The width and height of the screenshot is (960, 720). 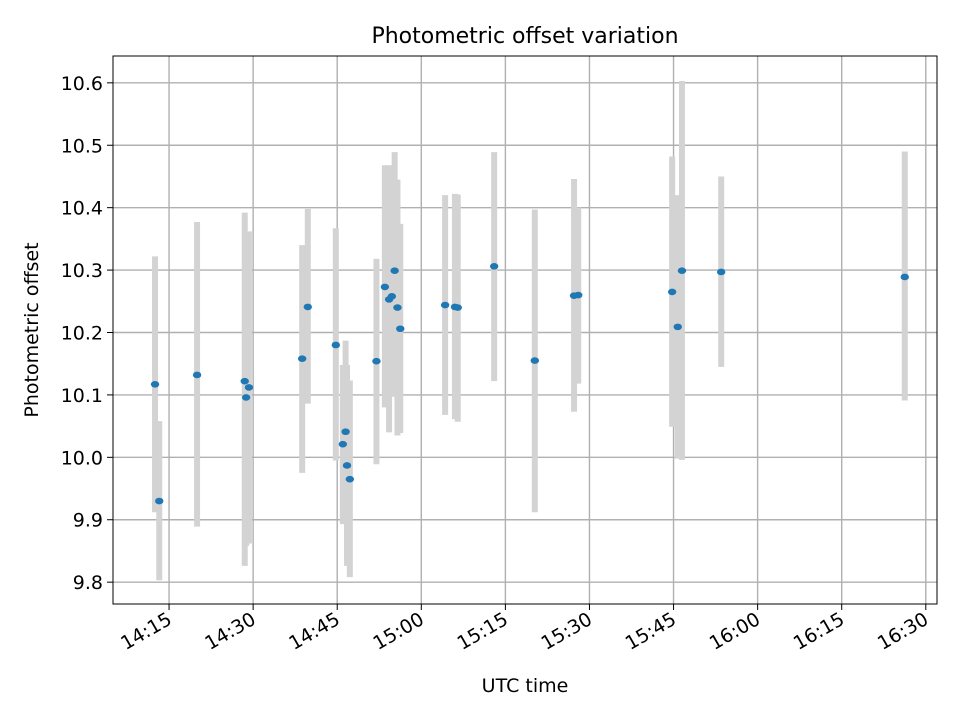 What do you see at coordinates (88, 583) in the screenshot?
I see `y-tick-label: 9.8` at bounding box center [88, 583].